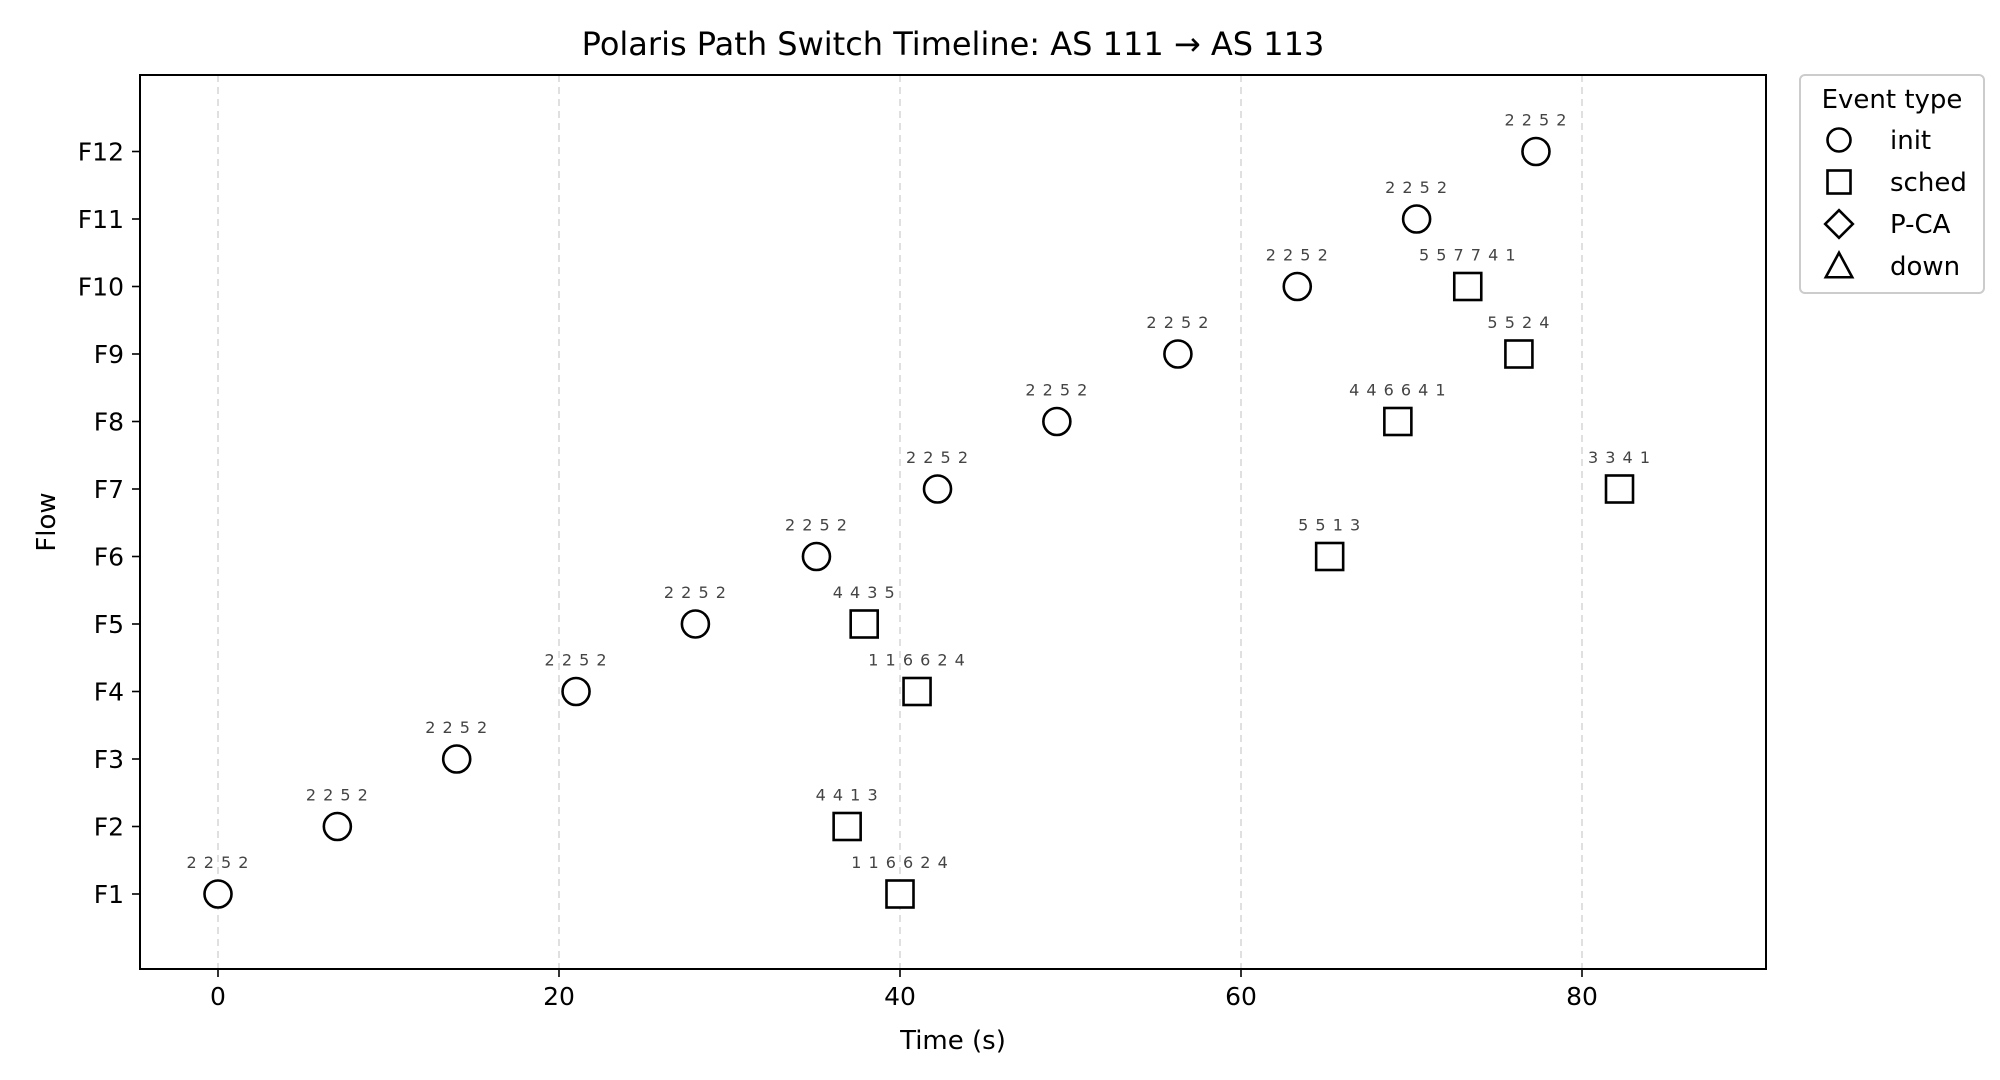  Describe the element at coordinates (1468, 255) in the screenshot. I see `data-label: 5 5 7 7 4 1` at that location.